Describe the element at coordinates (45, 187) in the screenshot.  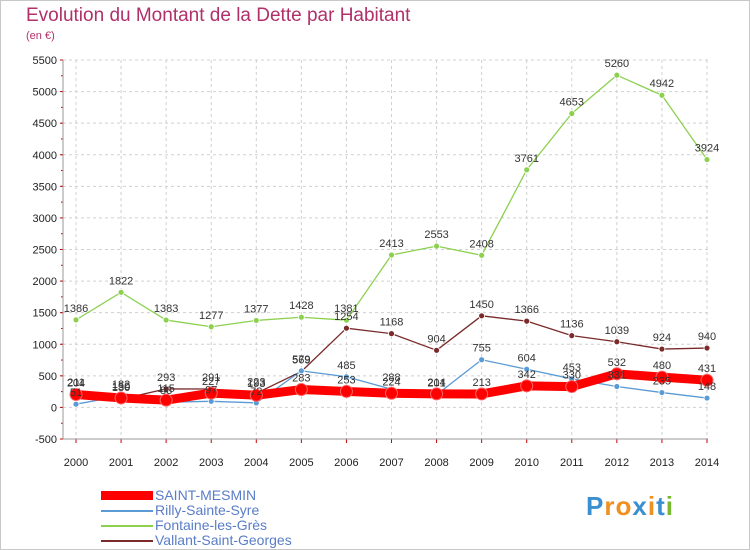
I see `y-tick-label: 3500` at that location.